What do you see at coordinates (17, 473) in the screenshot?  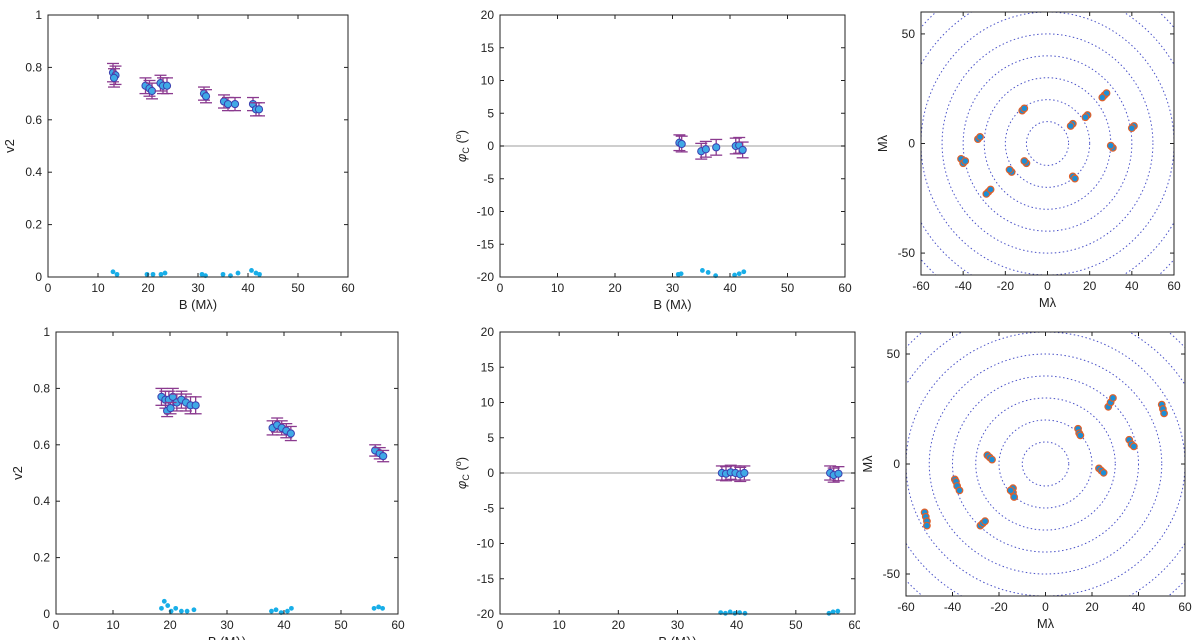 I see `y-axis-label: v2` at bounding box center [17, 473].